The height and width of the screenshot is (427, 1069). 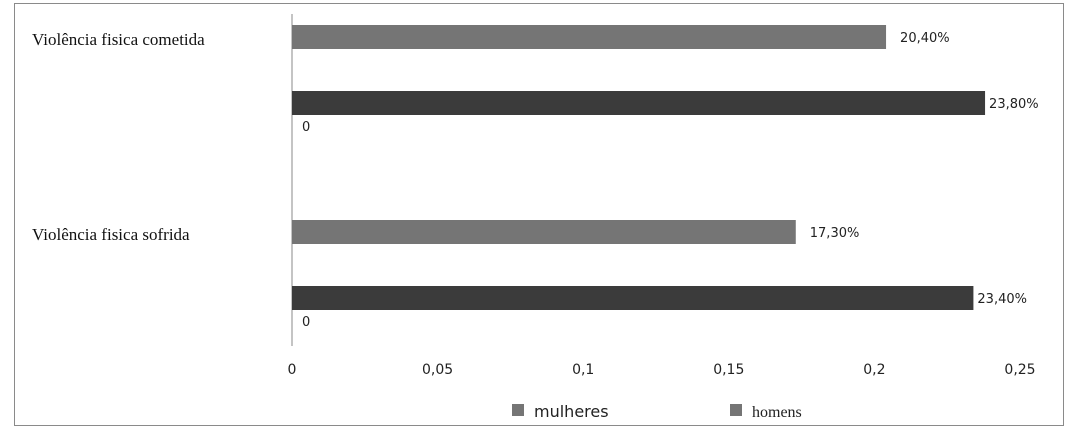 I want to click on legend-item-mulheres-swatch, so click(x=518, y=410).